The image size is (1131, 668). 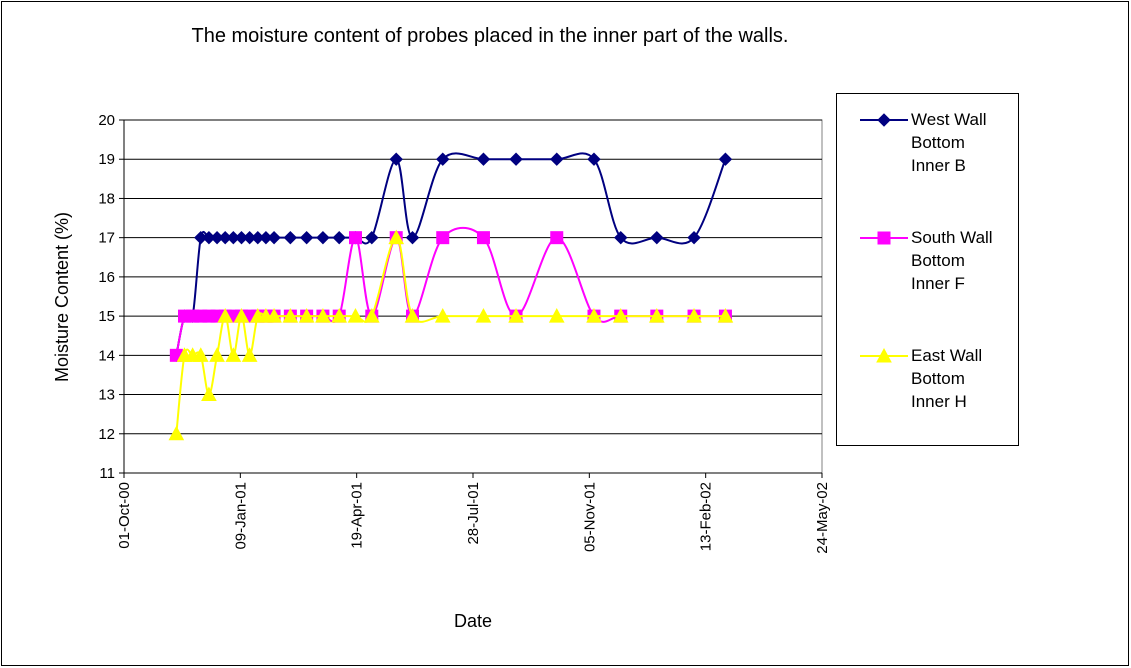 What do you see at coordinates (240, 516) in the screenshot?
I see `x-tick-label: 09-Jan-01` at bounding box center [240, 516].